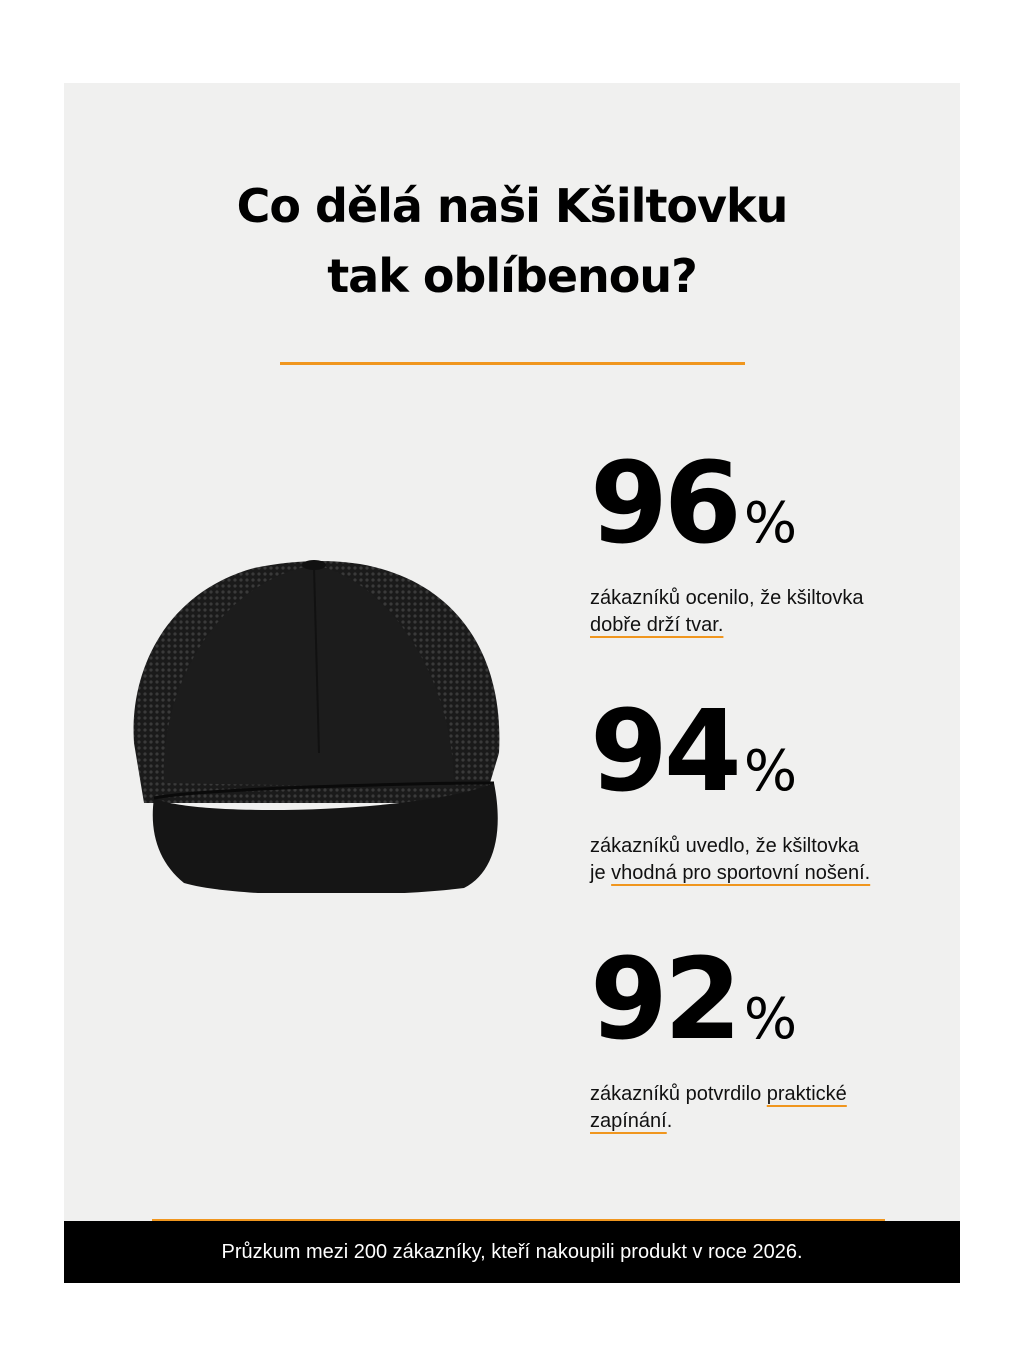 The width and height of the screenshot is (1024, 1365). What do you see at coordinates (741, 873) in the screenshot?
I see `stat-highlight: vhodná pro sportovní nošení.` at bounding box center [741, 873].